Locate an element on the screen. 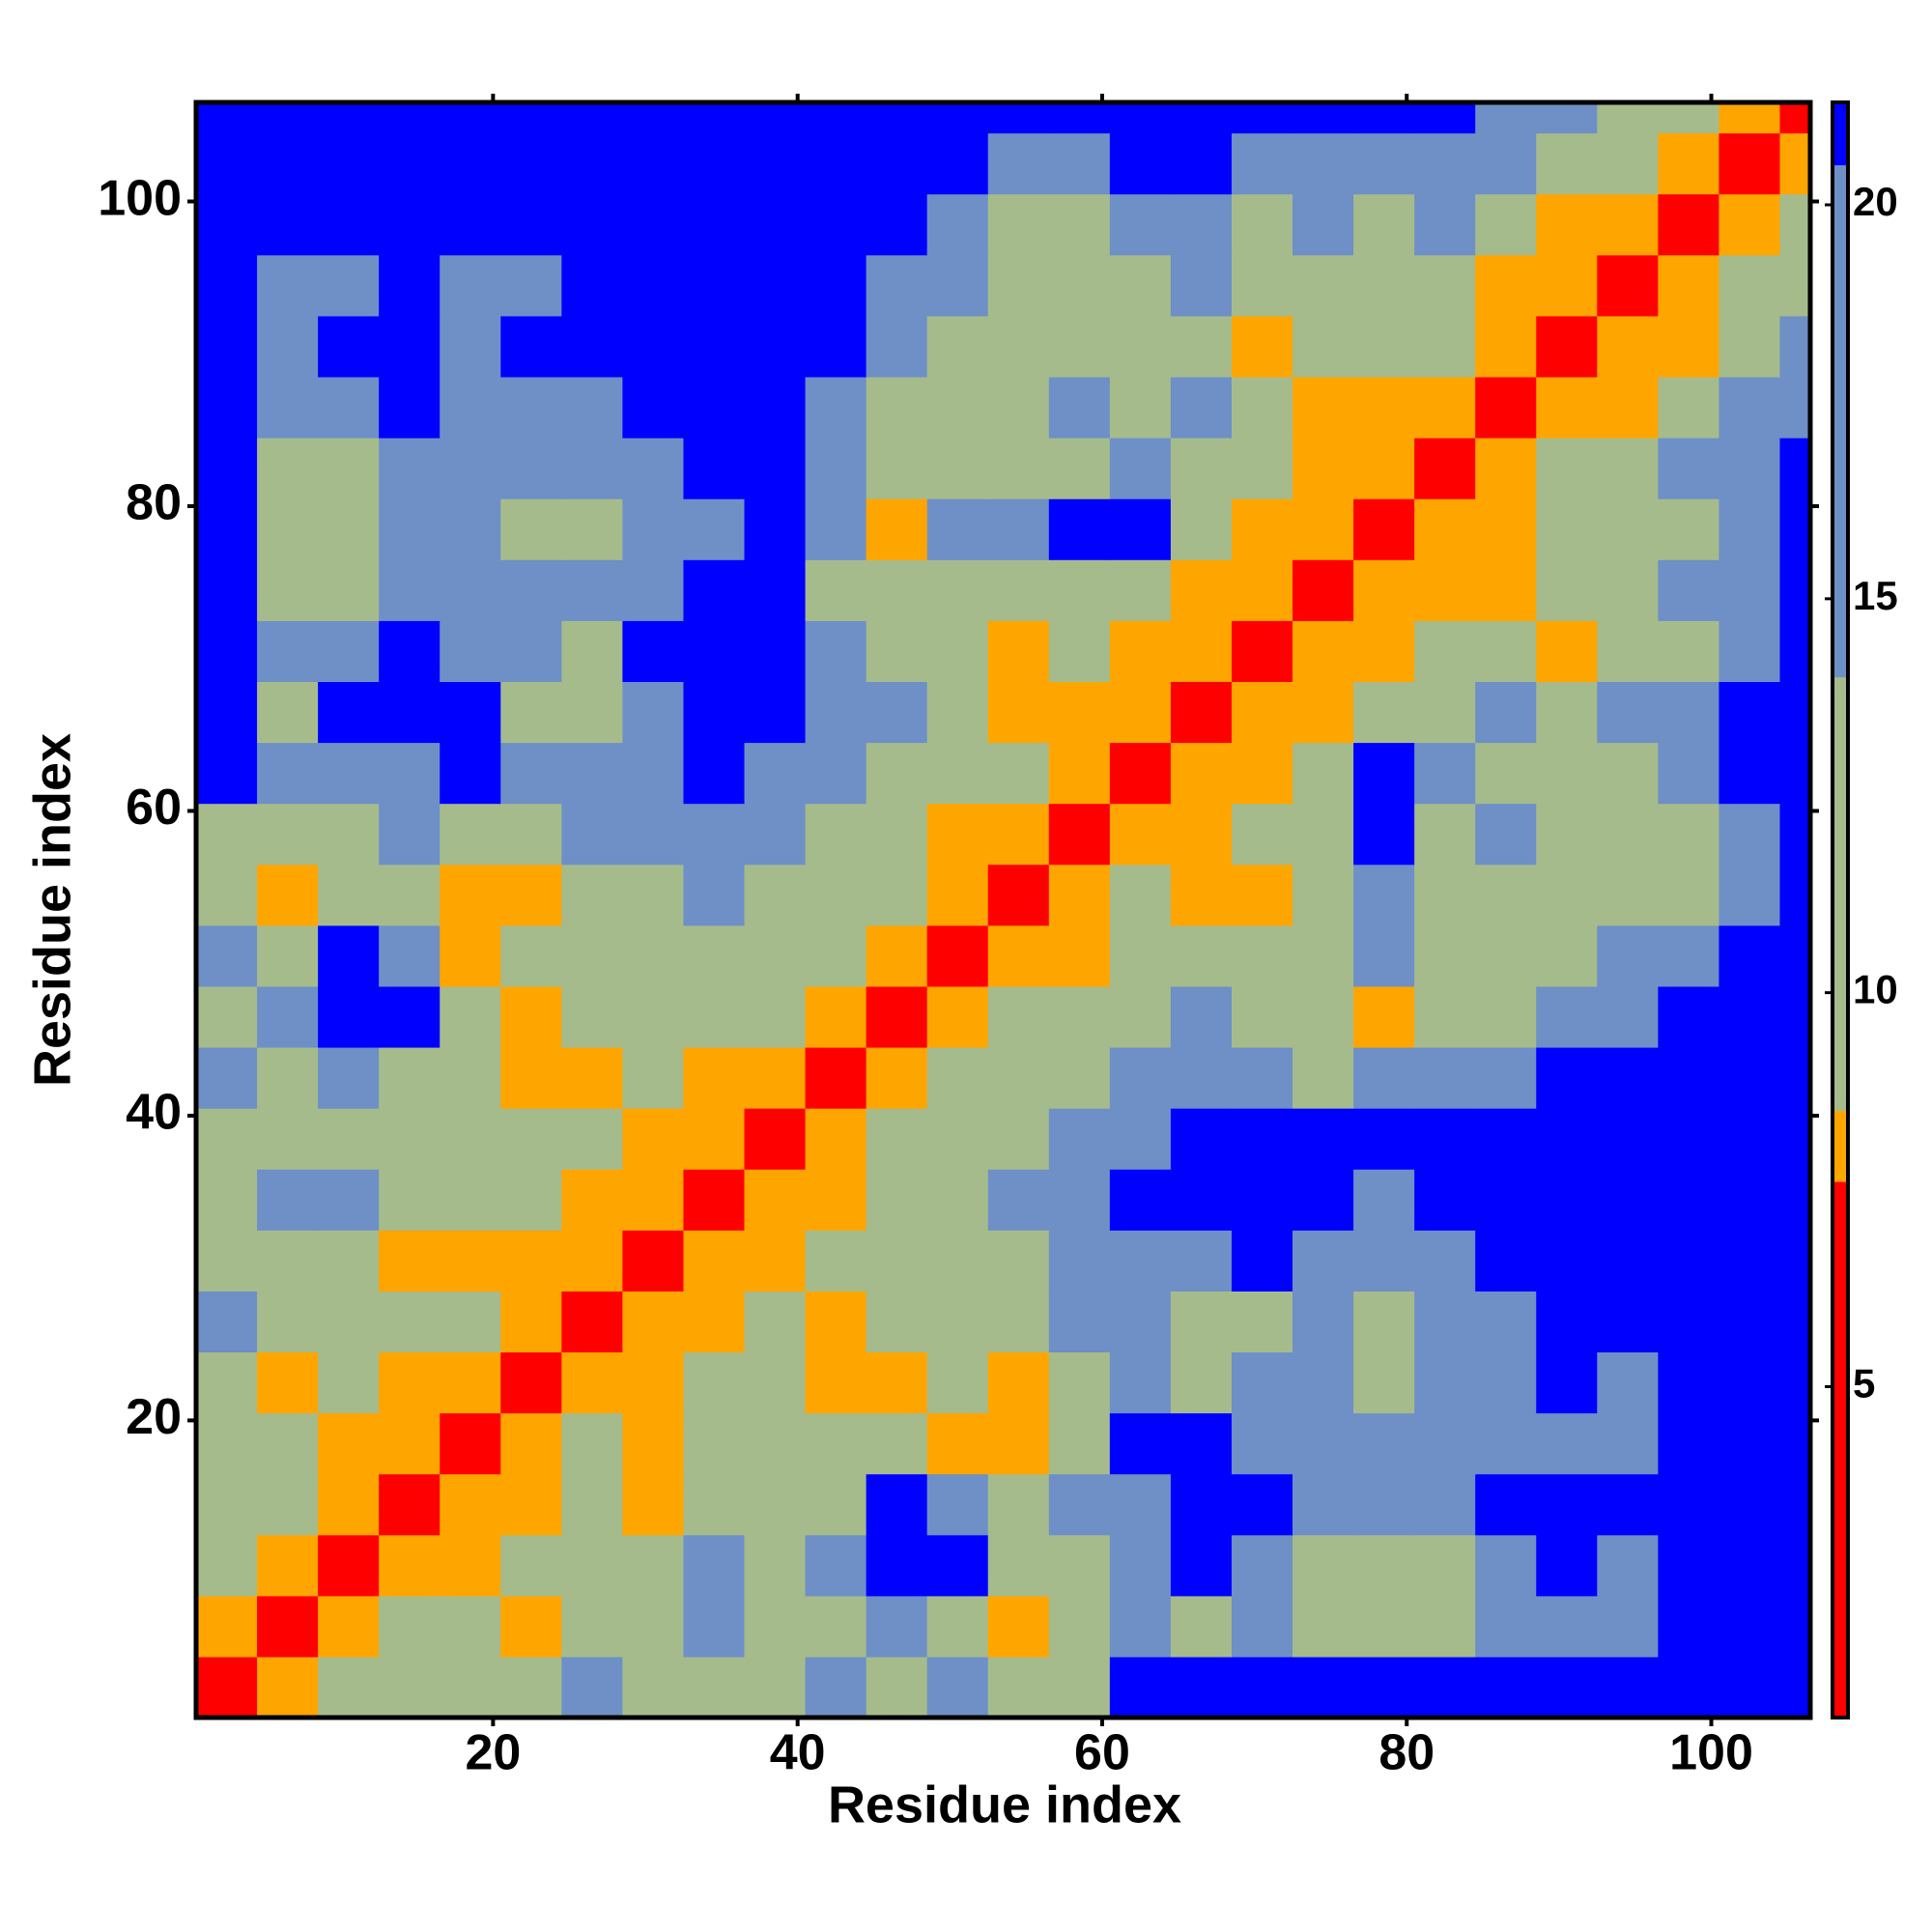 Image resolution: width=1932 pixels, height=1932 pixels. colorbar is located at coordinates (1840, 910).